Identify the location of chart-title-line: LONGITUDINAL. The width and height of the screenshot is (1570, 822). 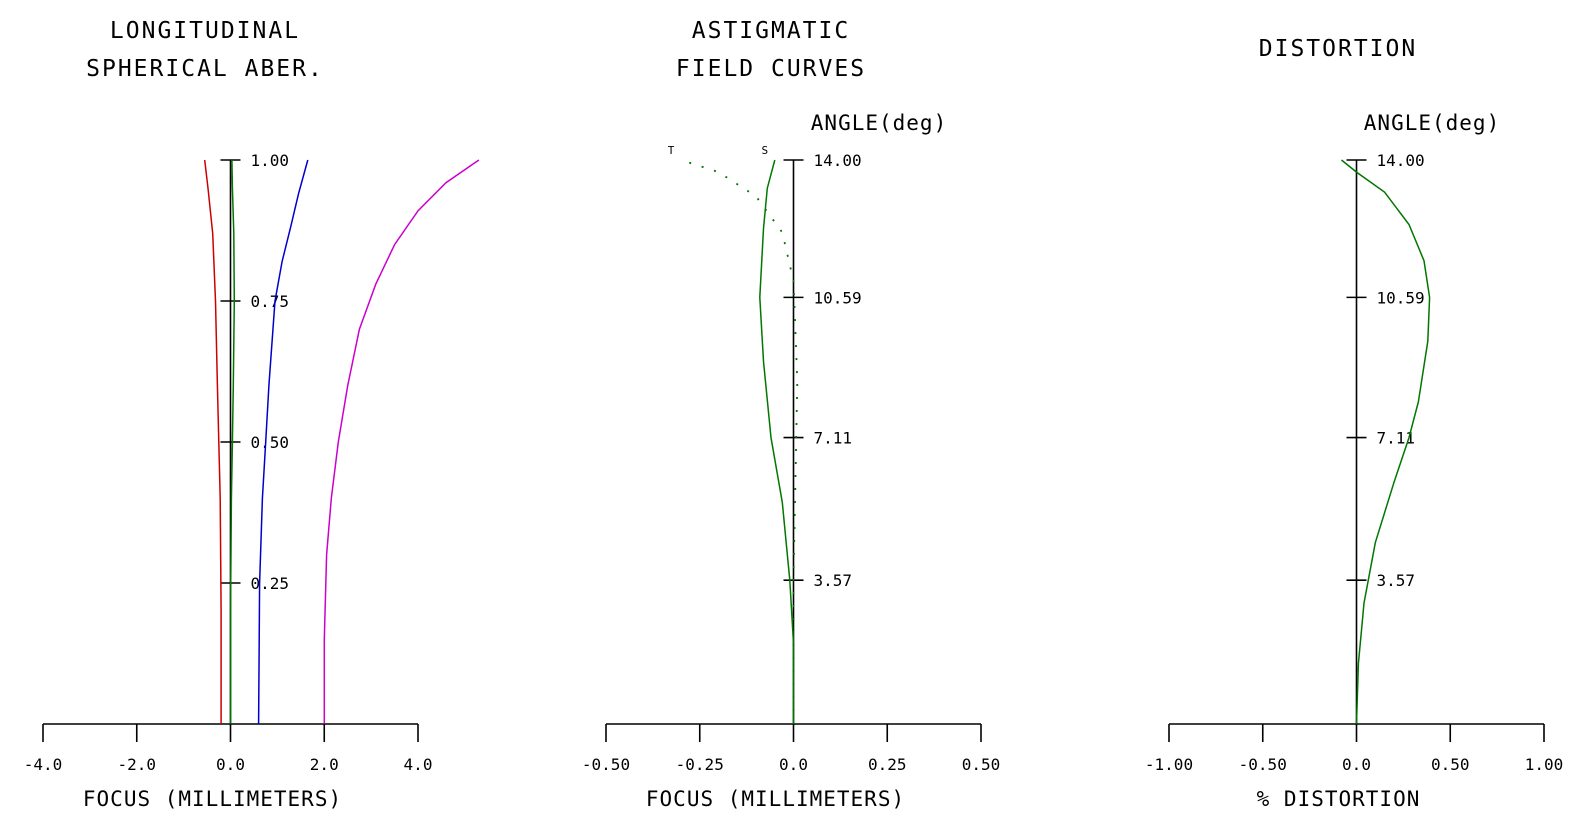
(205, 31).